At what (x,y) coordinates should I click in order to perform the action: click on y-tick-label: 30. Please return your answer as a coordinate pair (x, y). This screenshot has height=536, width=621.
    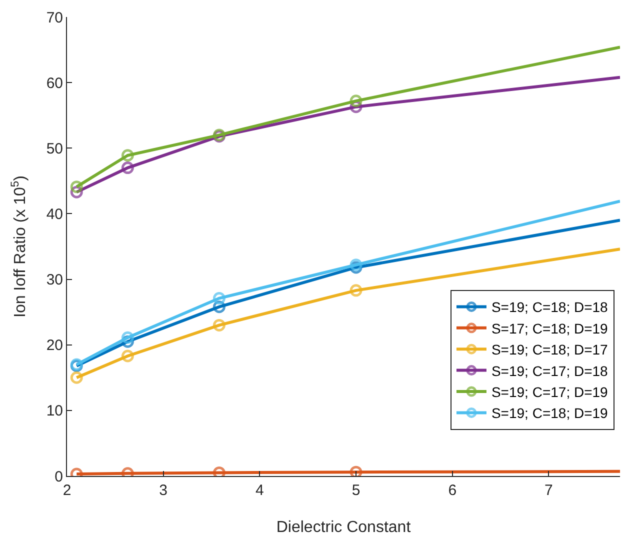
    Looking at the image, I should click on (54, 280).